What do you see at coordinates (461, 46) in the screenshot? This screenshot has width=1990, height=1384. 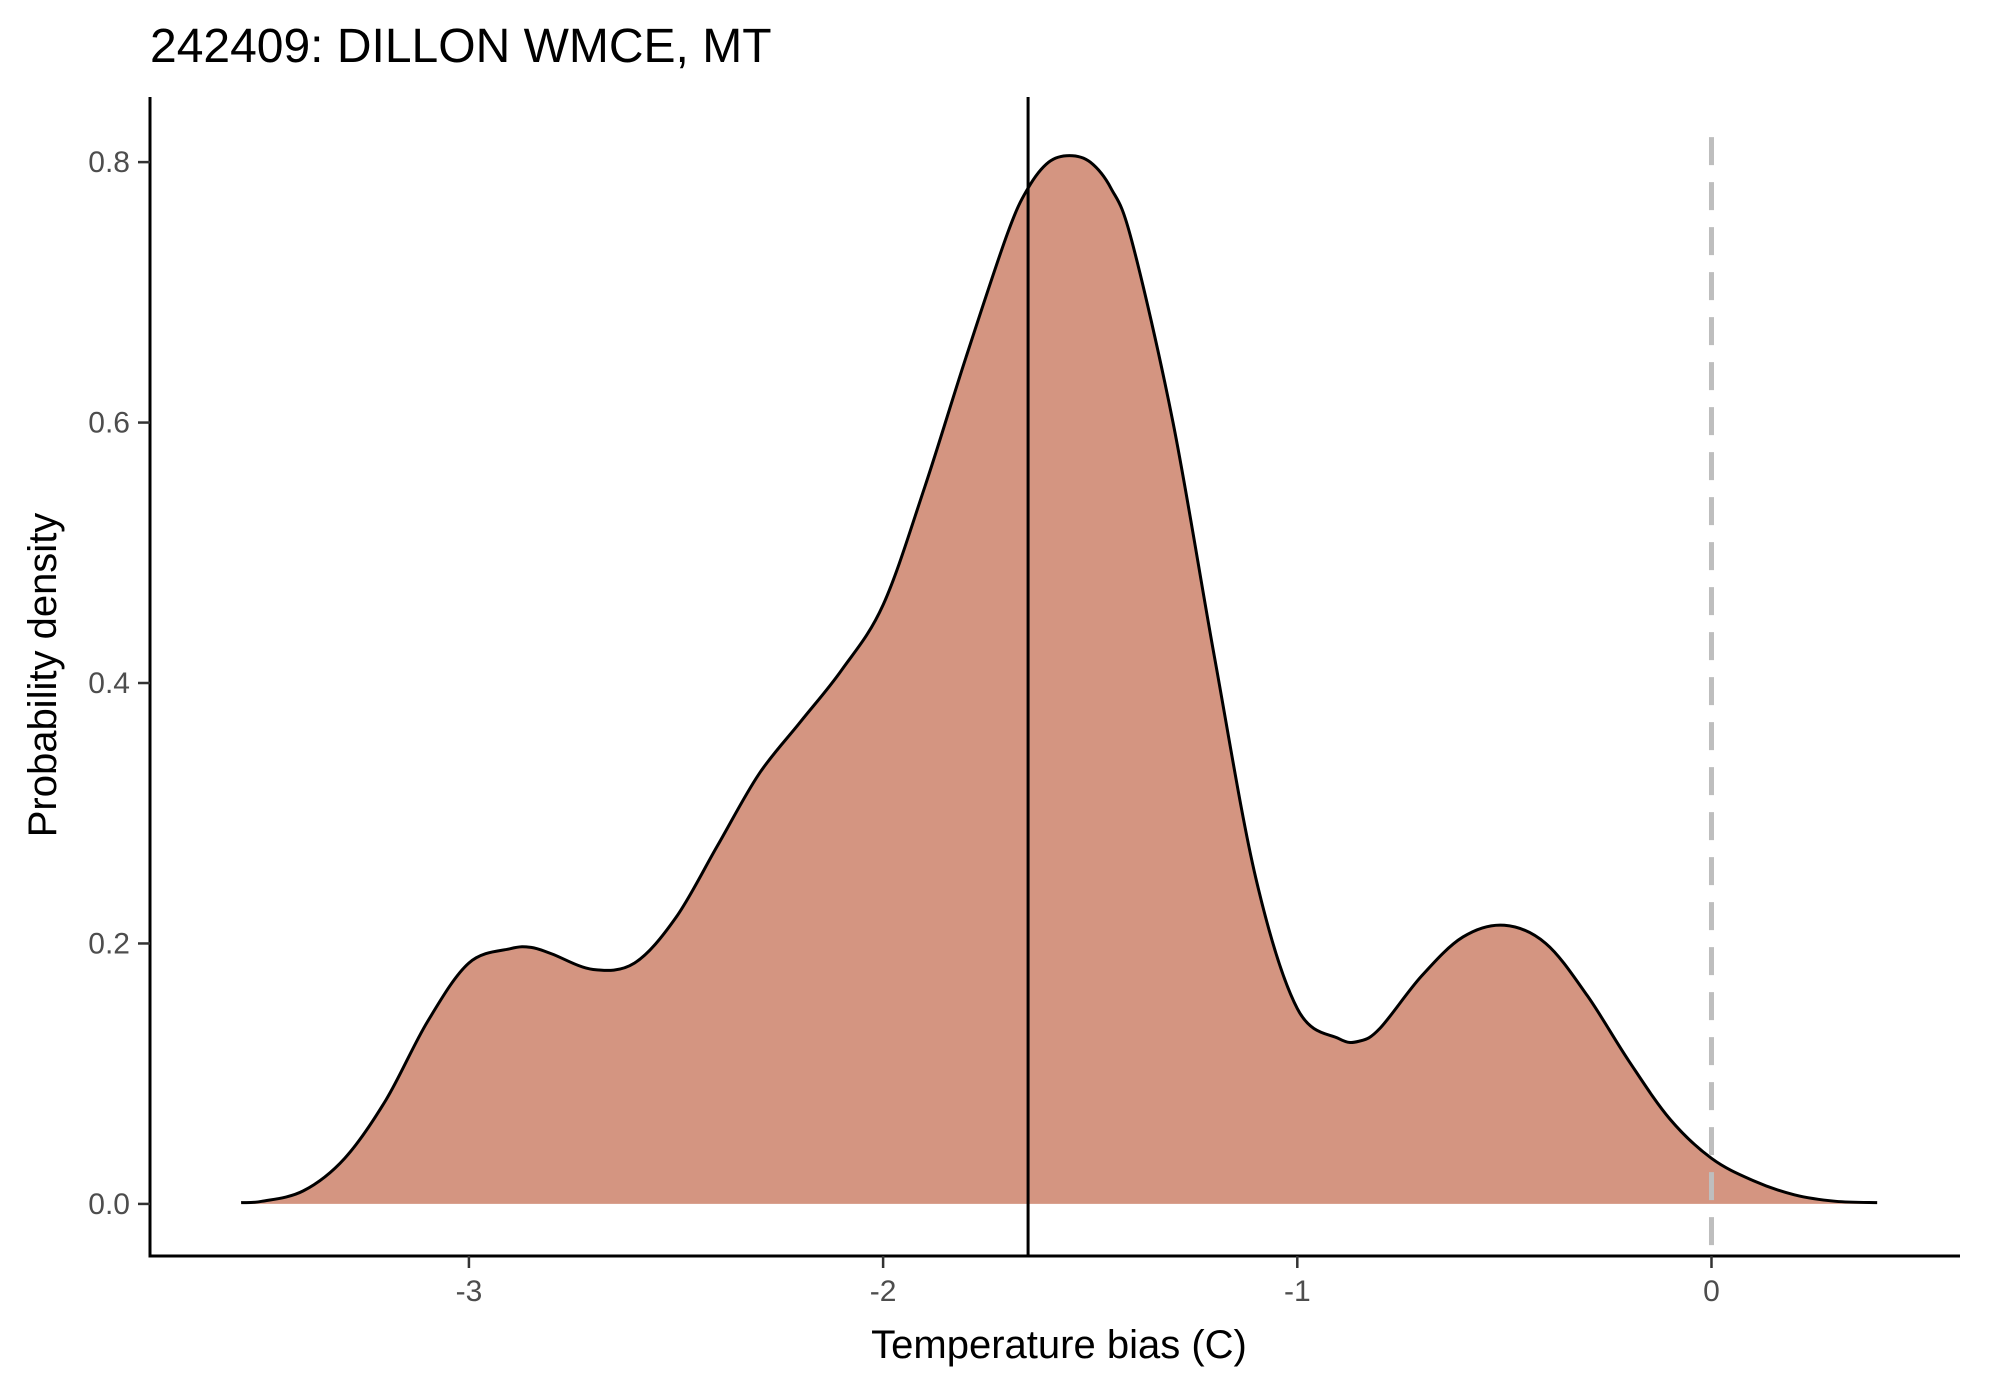 I see `chart-title: 242409: DILLON WMCE, MT` at bounding box center [461, 46].